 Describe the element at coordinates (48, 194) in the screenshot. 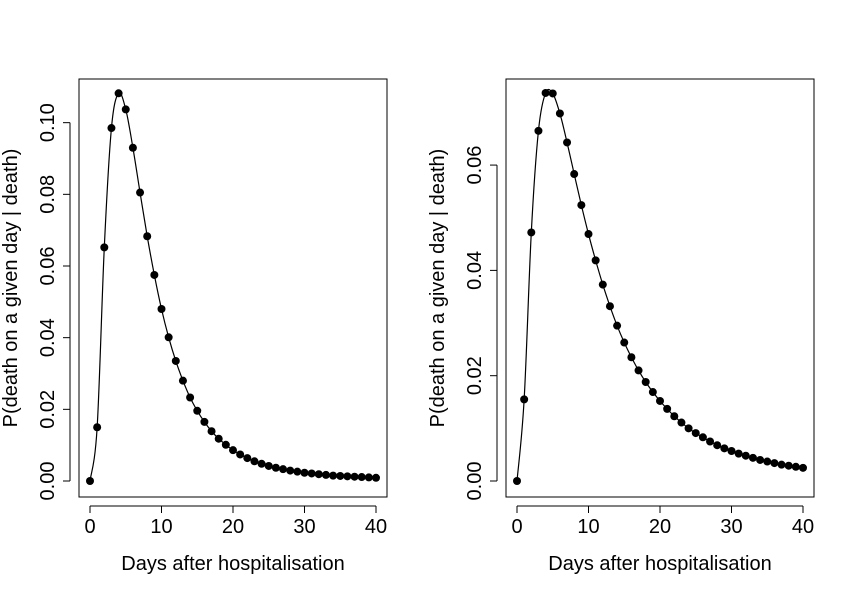

I see `y-tick-label: 0.08` at that location.